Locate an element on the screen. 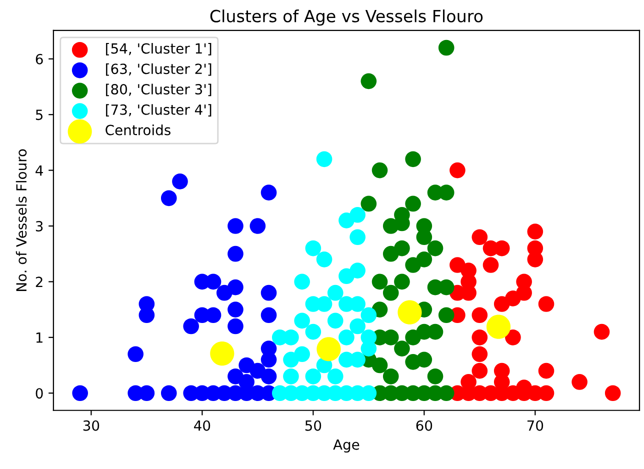 This screenshot has width=644, height=469. legend-label: [73, 'Cluster 4'] is located at coordinates (159, 110).